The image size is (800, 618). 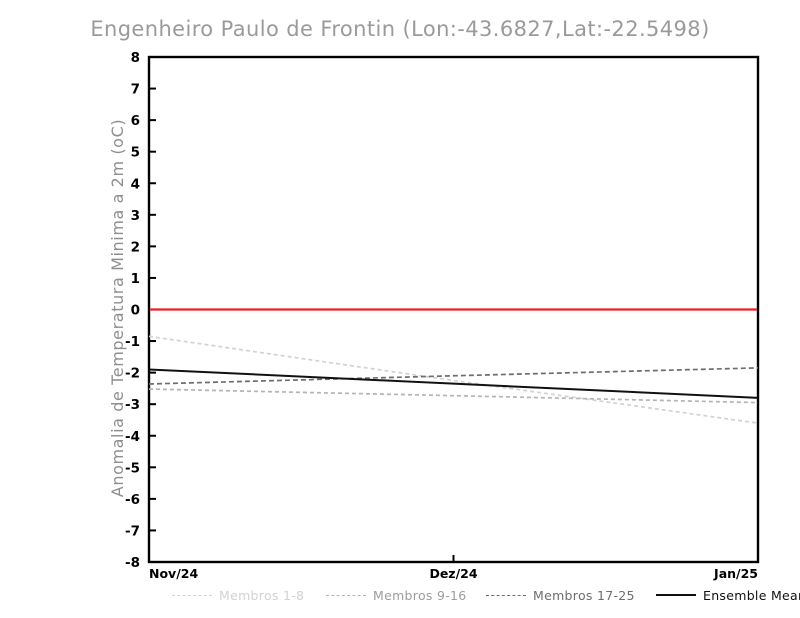 What do you see at coordinates (173, 573) in the screenshot?
I see `x-tick-label: Nov/24` at bounding box center [173, 573].